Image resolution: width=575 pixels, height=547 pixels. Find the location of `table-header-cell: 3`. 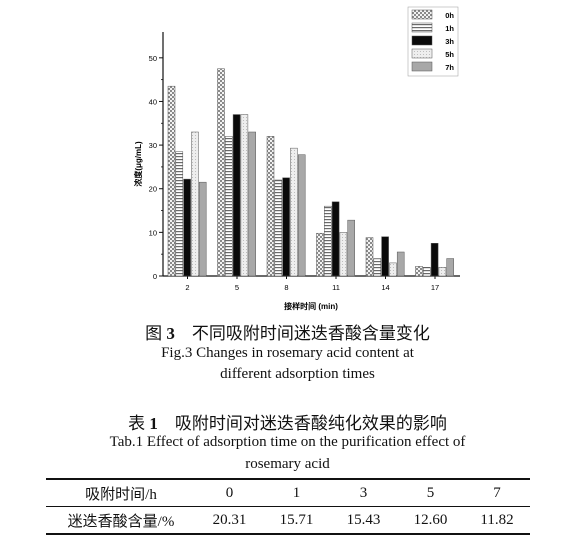

table-header-cell: 3 is located at coordinates (364, 492).